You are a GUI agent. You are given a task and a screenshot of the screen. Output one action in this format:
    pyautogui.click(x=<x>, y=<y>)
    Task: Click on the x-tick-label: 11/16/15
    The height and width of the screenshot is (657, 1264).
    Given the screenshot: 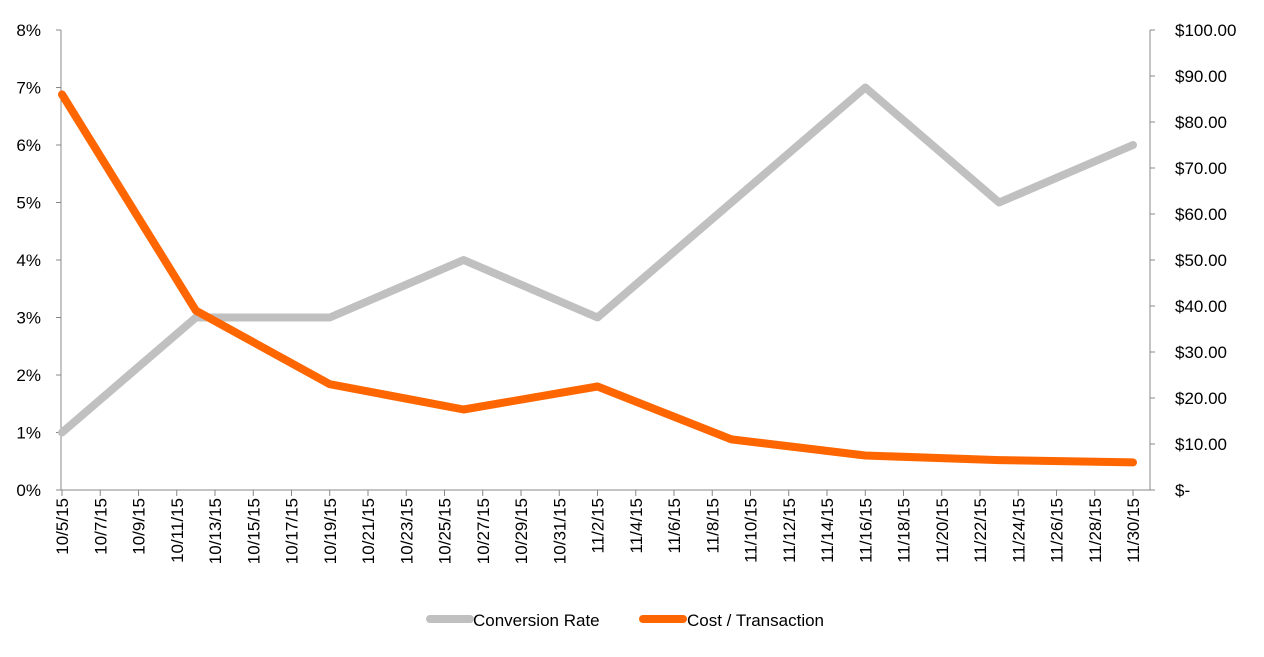 What is the action you would take?
    pyautogui.click(x=865, y=530)
    